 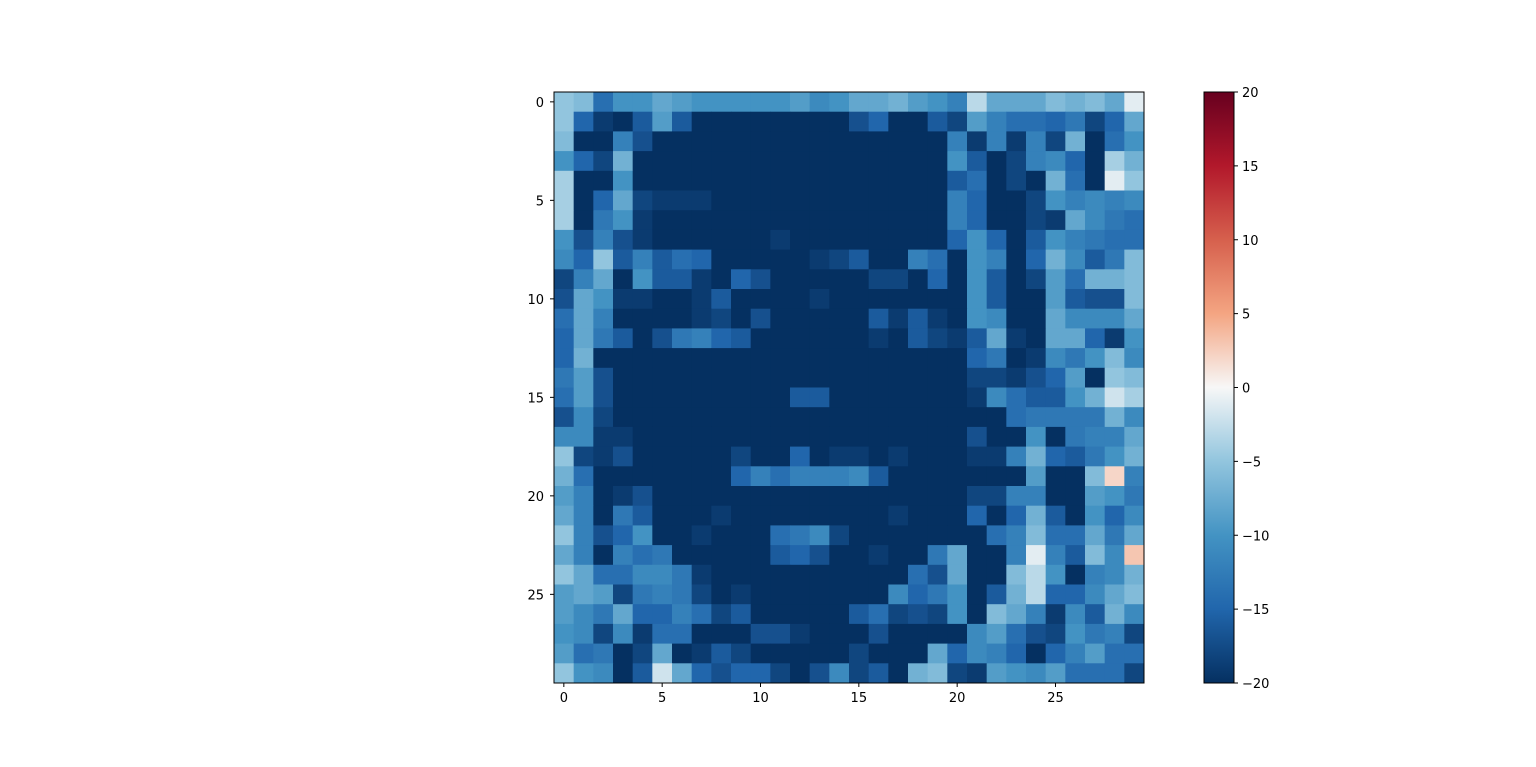 I want to click on y-tick-label: 15, so click(x=535, y=398).